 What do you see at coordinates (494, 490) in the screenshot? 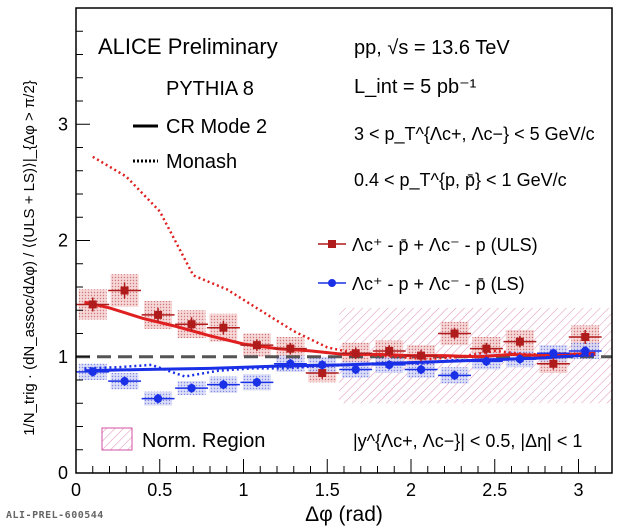
I see `x-tick-label: 2.5` at bounding box center [494, 490].